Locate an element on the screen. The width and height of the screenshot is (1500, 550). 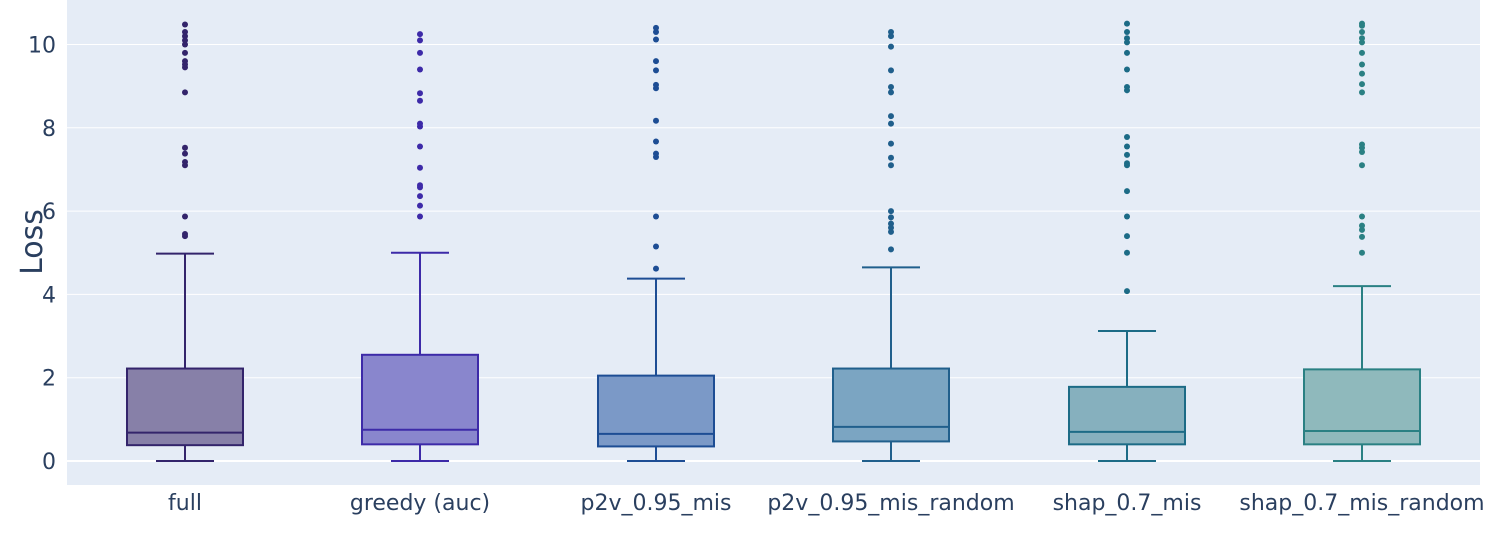
x-tick-label-0: full is located at coordinates (185, 503).